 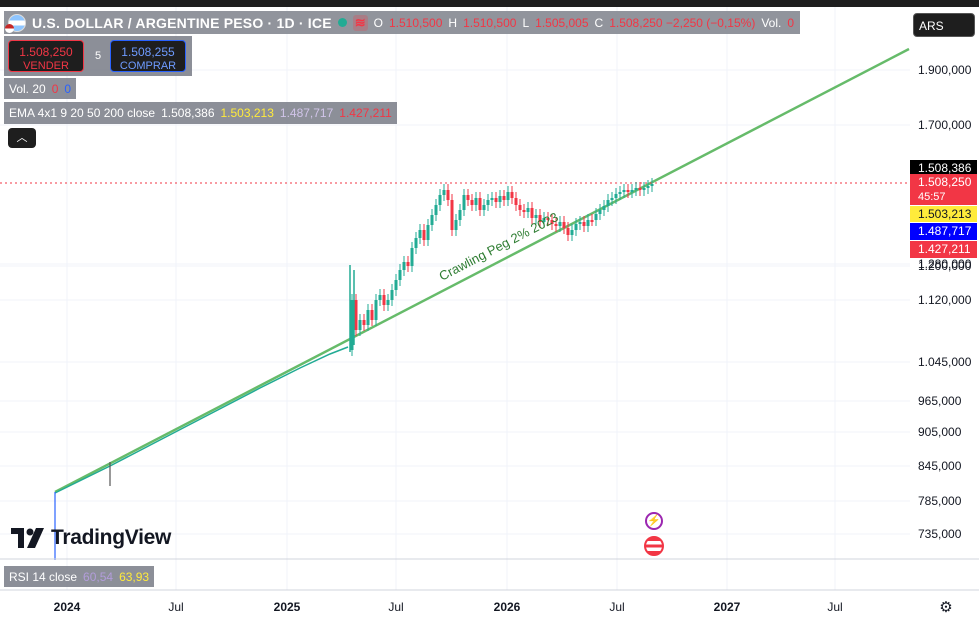 I want to click on price-tick-label: 1.700,000, so click(x=945, y=125).